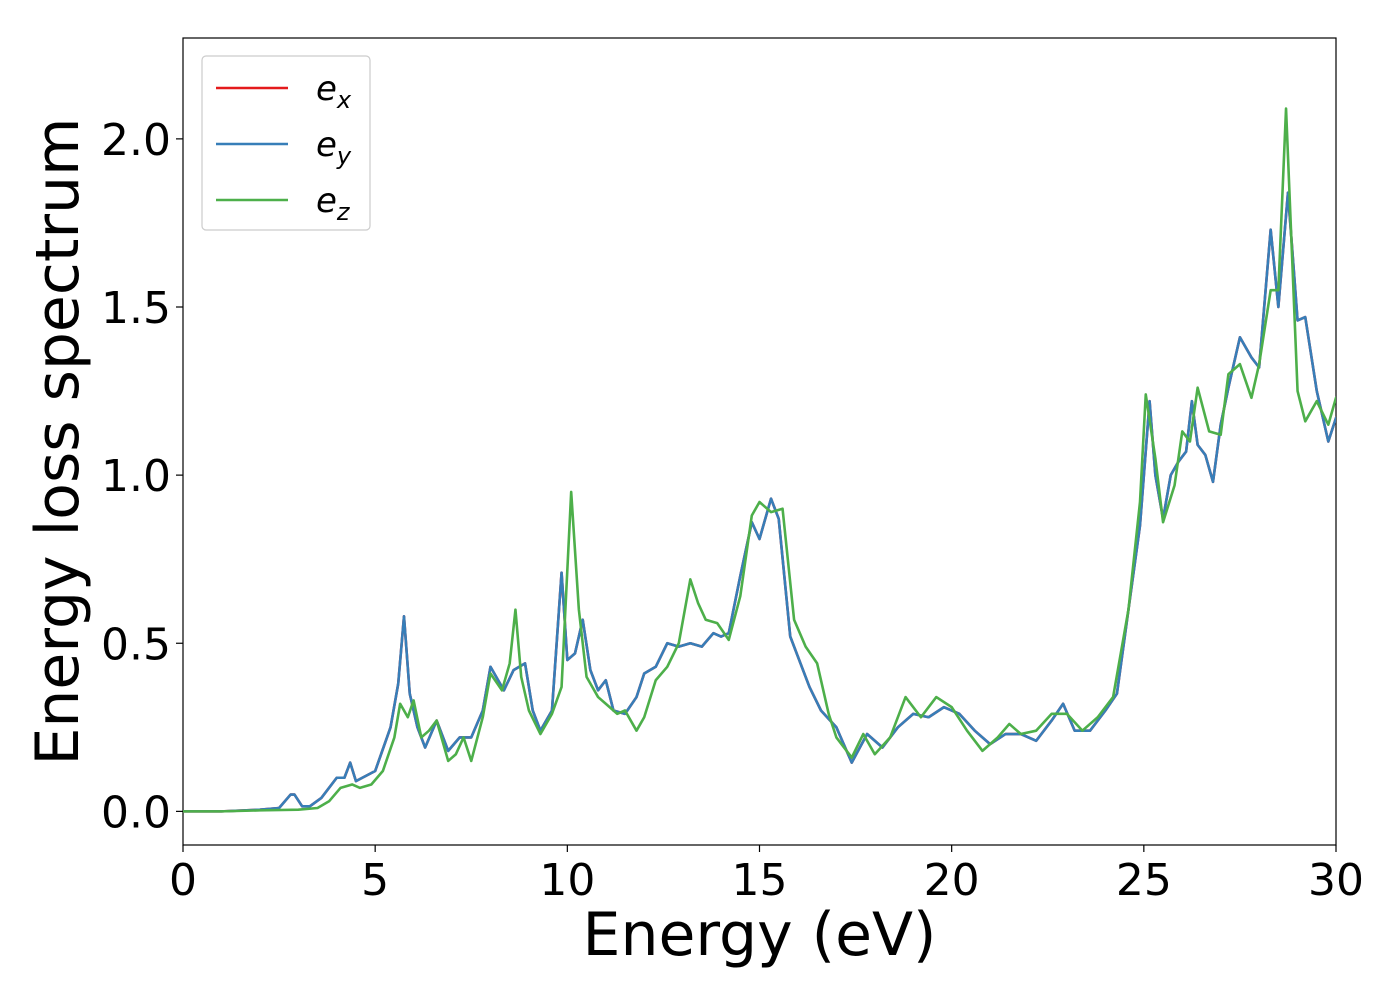 The height and width of the screenshot is (1000, 1400). I want to click on y-axis-ticks: 0.0 0.5 1.0 1.5 2.0, so click(142, 476).